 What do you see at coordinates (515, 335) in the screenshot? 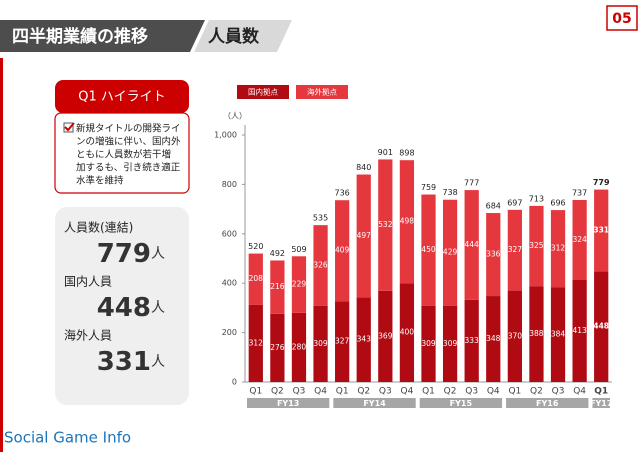
I see `value-label: 370` at bounding box center [515, 335].